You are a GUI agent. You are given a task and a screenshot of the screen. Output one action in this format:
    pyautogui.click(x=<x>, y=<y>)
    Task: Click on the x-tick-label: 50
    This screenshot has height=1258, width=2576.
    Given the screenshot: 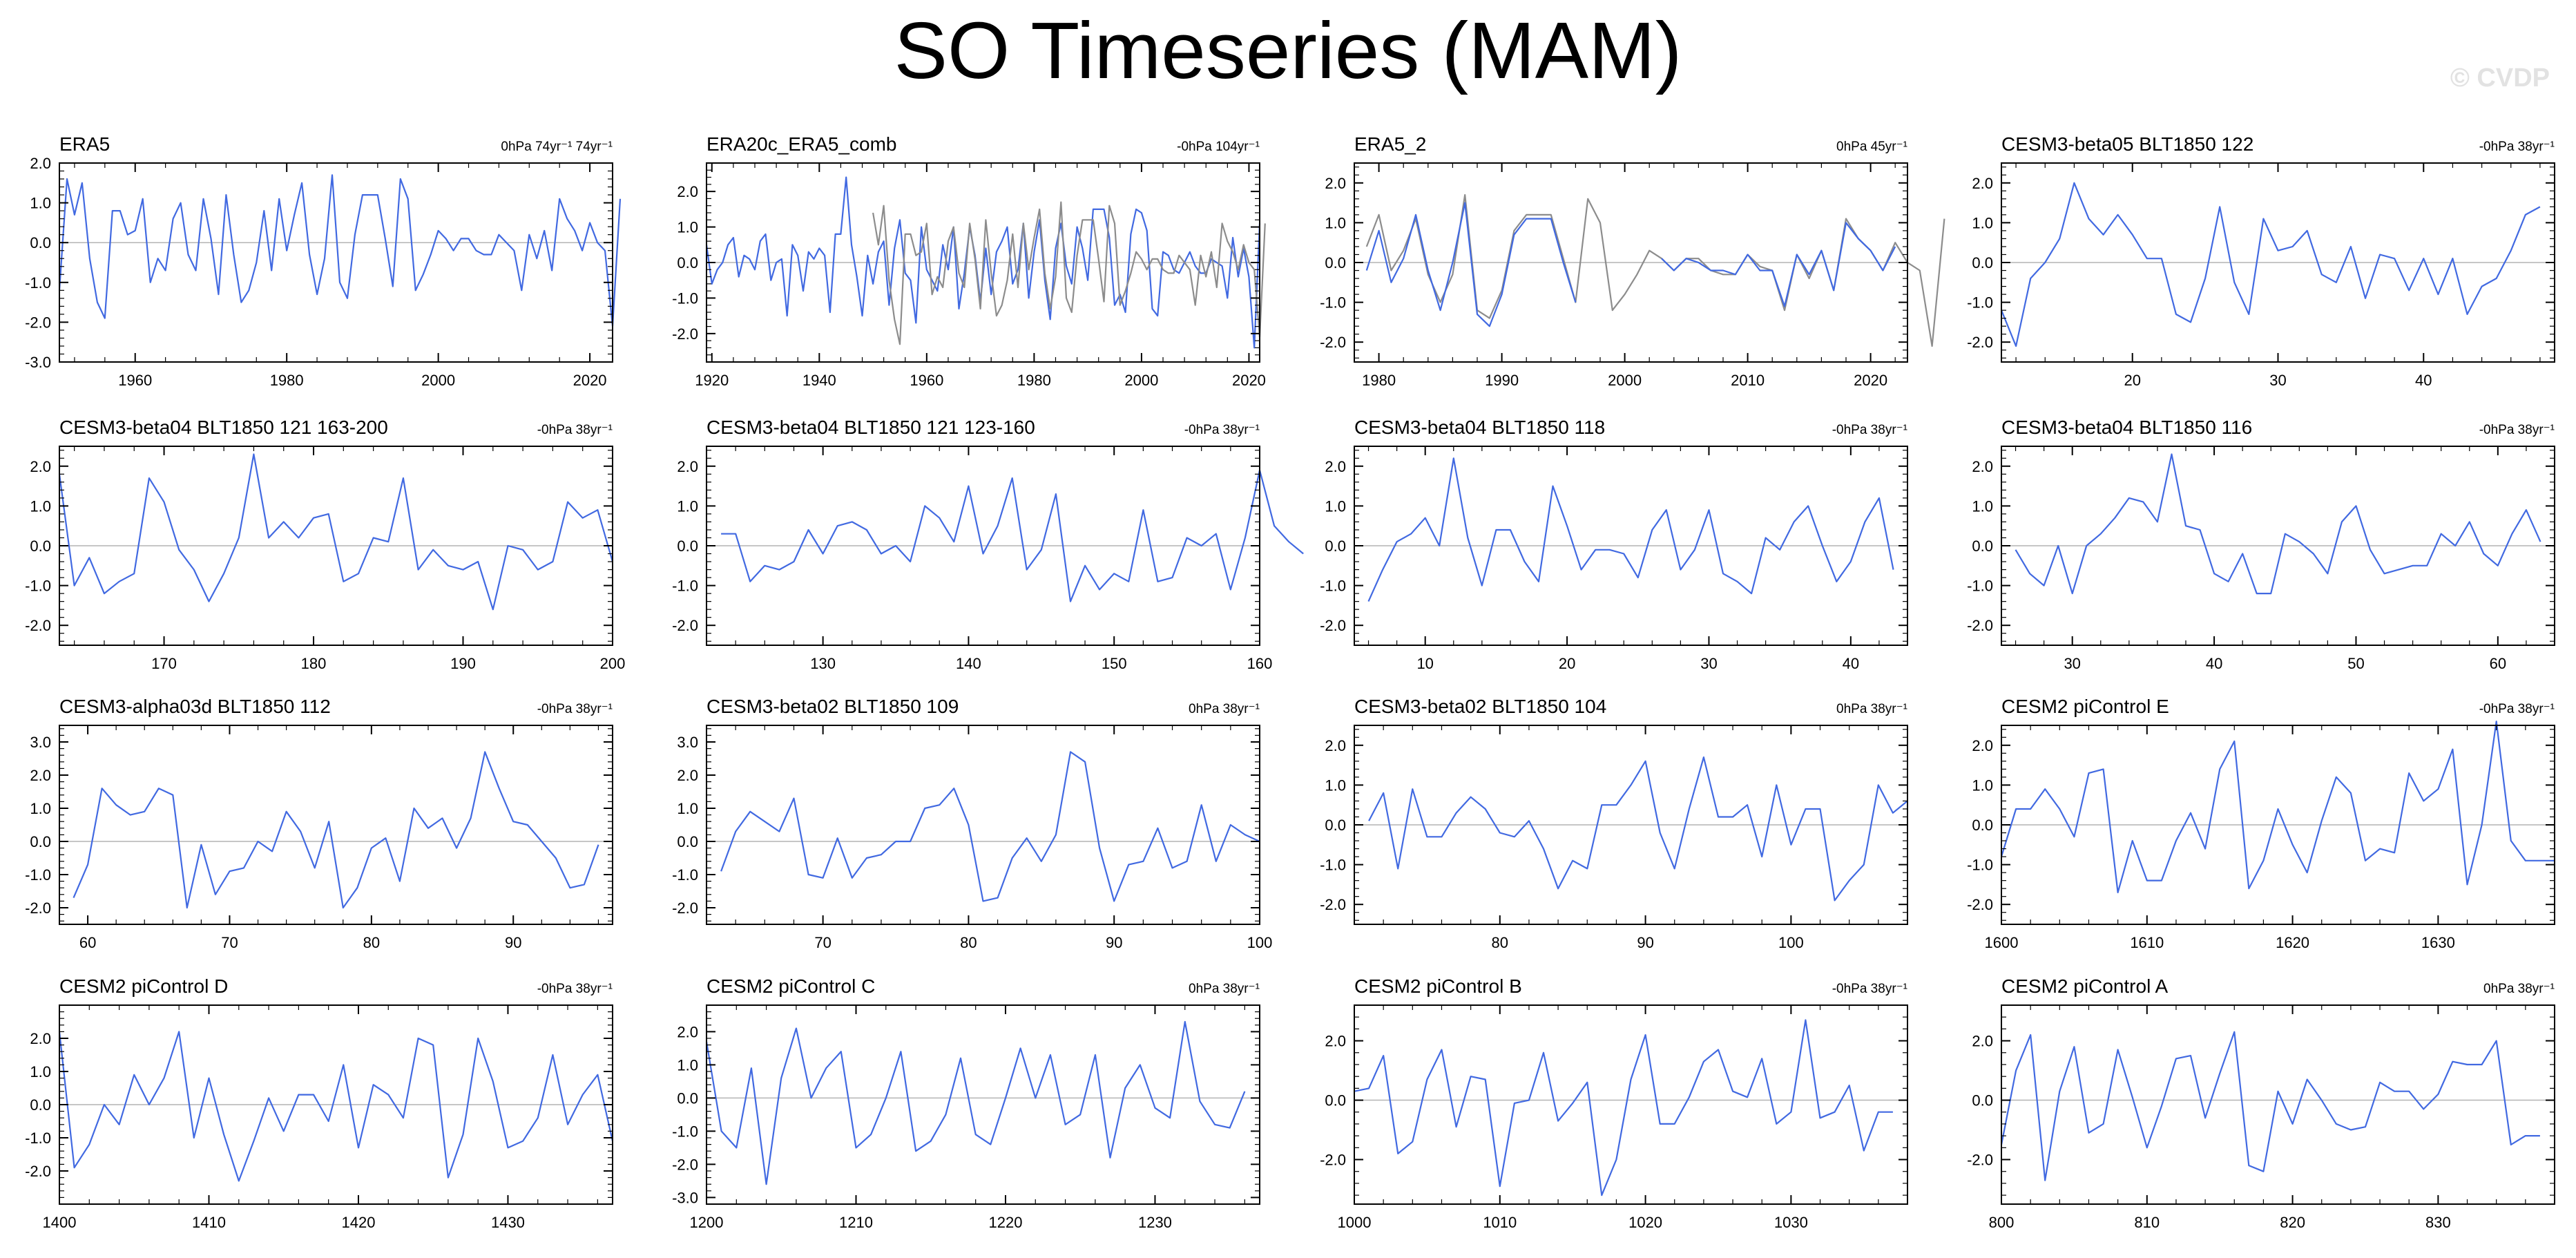 What is the action you would take?
    pyautogui.click(x=2355, y=663)
    